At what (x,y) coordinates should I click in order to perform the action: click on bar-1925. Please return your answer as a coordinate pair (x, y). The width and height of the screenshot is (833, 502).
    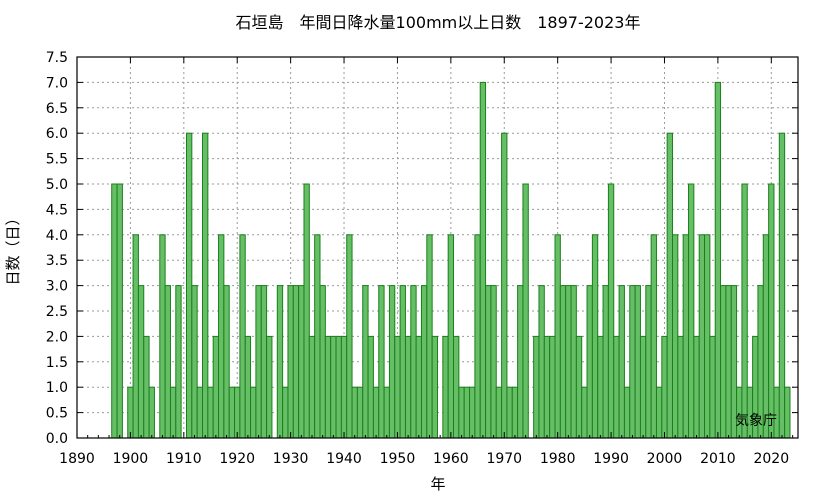
    Looking at the image, I should click on (264, 362).